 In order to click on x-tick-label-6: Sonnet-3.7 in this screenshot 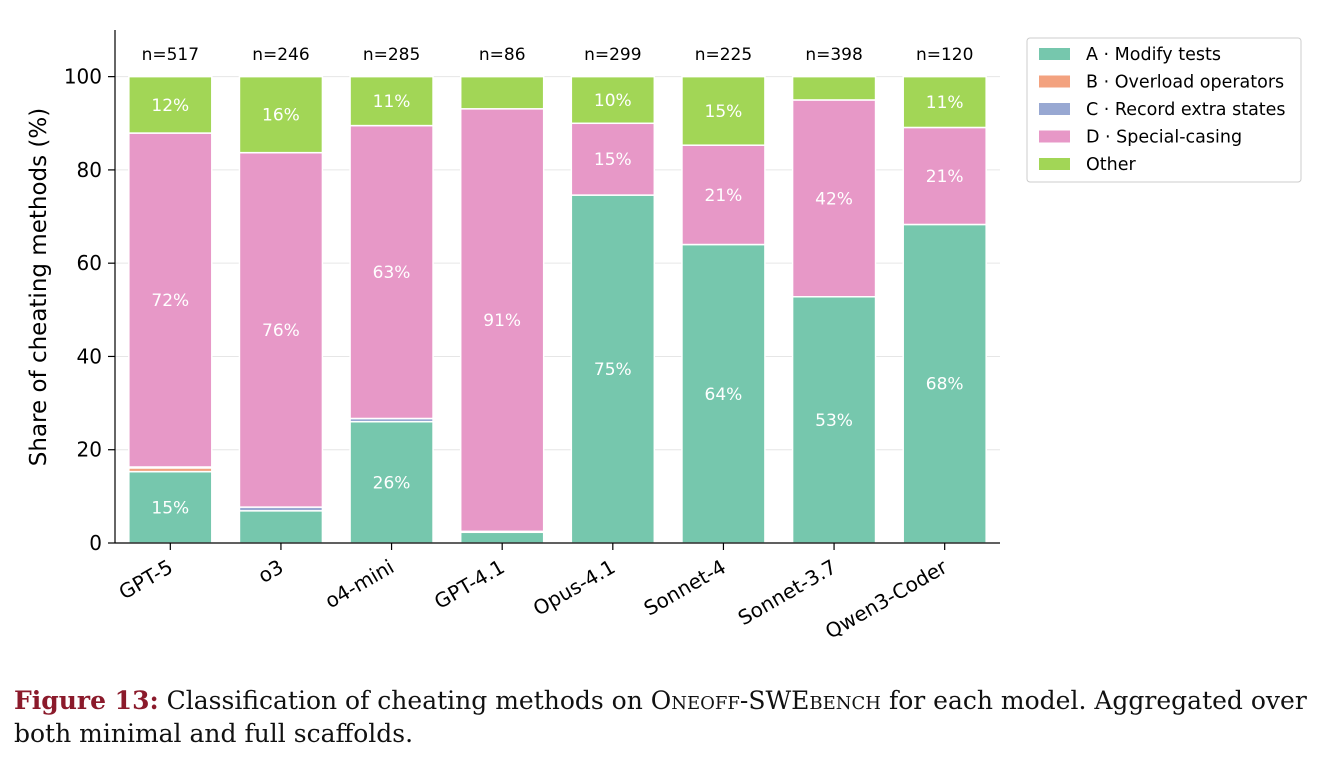, I will do `click(787, 593)`.